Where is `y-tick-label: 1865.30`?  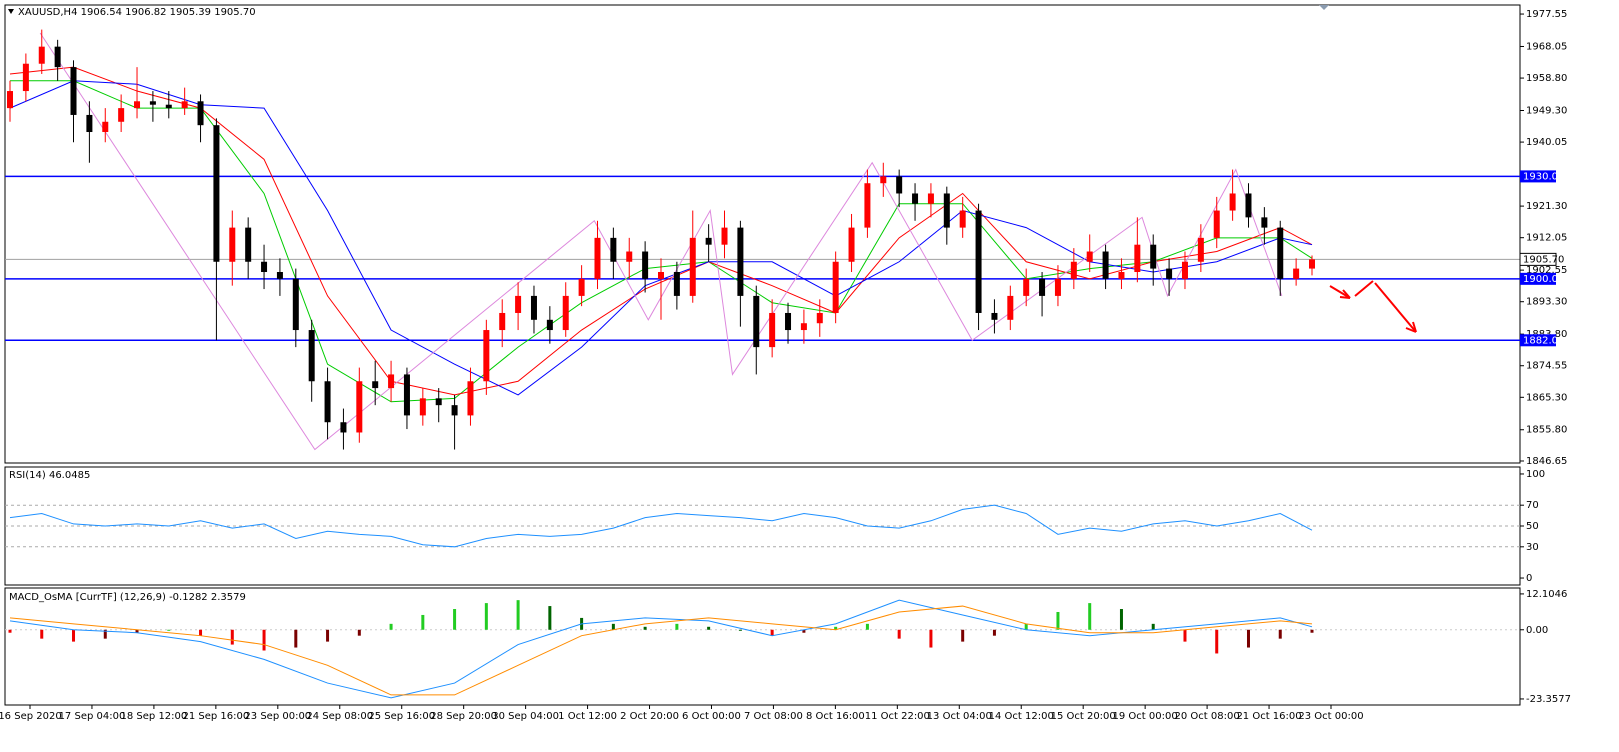 y-tick-label: 1865.30 is located at coordinates (1546, 397).